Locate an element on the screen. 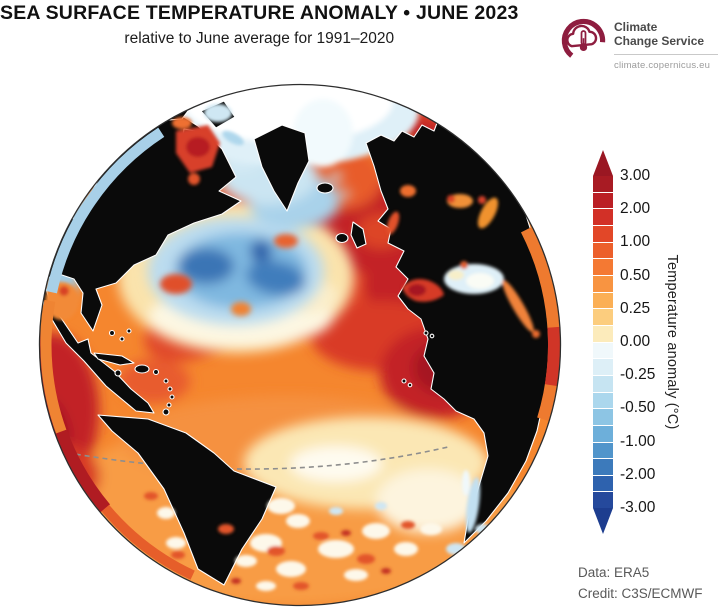 The image size is (720, 611). warm-eddies-in-cool-patch is located at coordinates (229, 275).